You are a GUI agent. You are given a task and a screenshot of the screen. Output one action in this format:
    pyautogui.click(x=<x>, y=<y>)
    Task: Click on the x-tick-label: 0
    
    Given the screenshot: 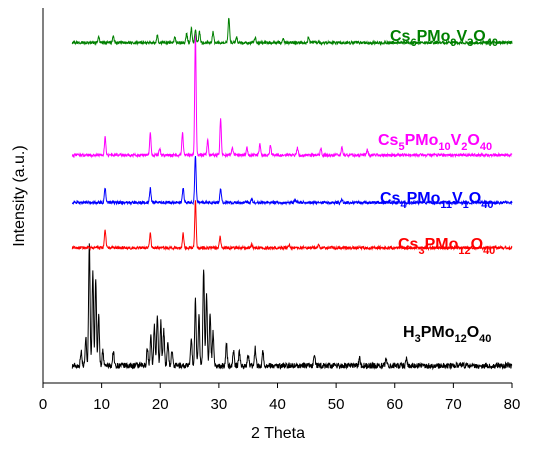 What is the action you would take?
    pyautogui.click(x=43, y=404)
    